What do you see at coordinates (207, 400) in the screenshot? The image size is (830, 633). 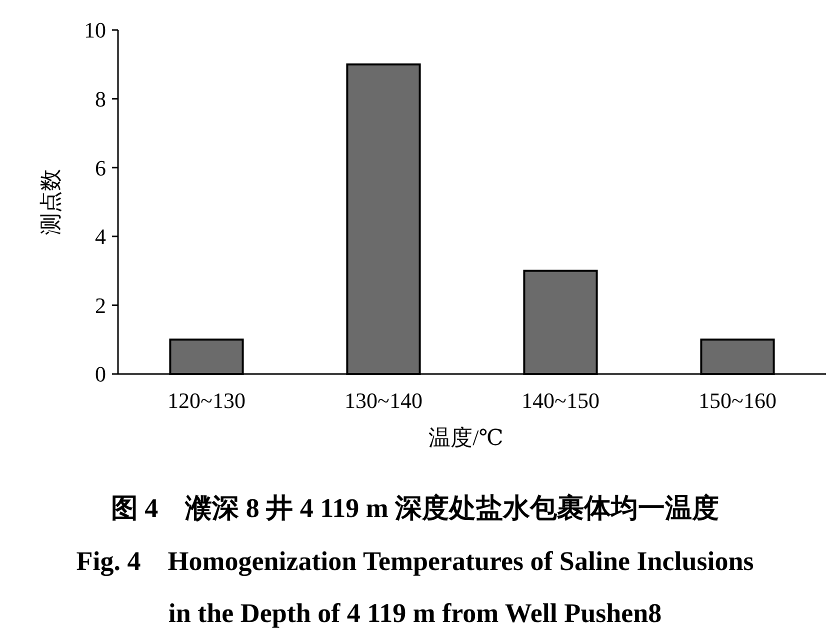 I see `x-tick-label: 120~130` at bounding box center [207, 400].